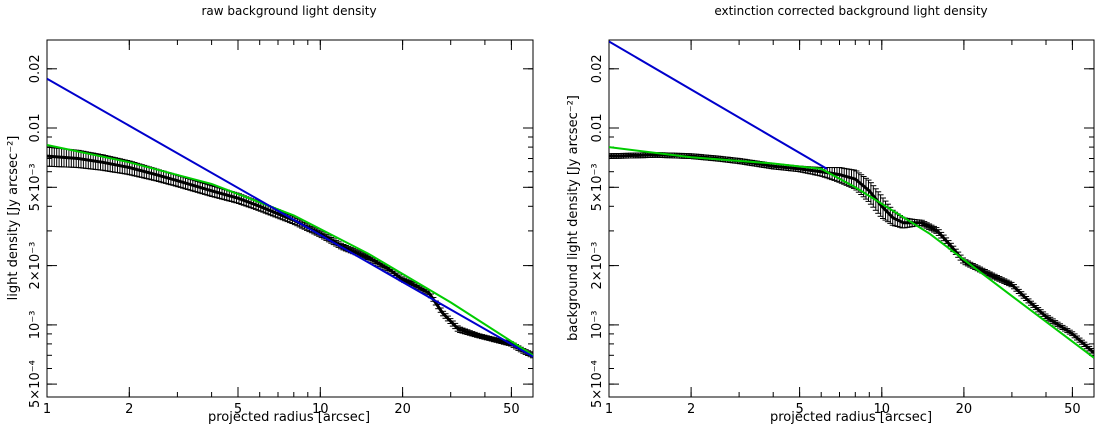 The width and height of the screenshot is (1098, 426). Describe the element at coordinates (597, 231) in the screenshot. I see `right-y-tick-labels: 5×10⁻⁴ 10⁻³ 2×10⁻³ 5×10⁻³ 0.01 0.02` at that location.